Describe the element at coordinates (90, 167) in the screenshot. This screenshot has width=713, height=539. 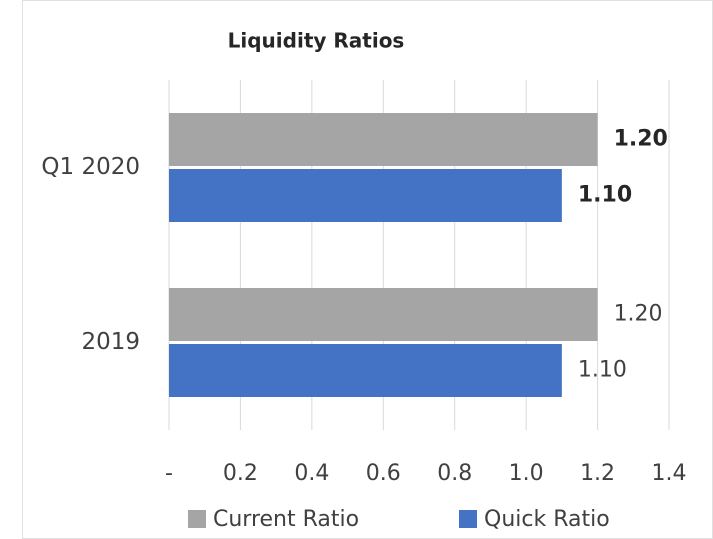
I see `y-tick-label: Q1 2020` at that location.